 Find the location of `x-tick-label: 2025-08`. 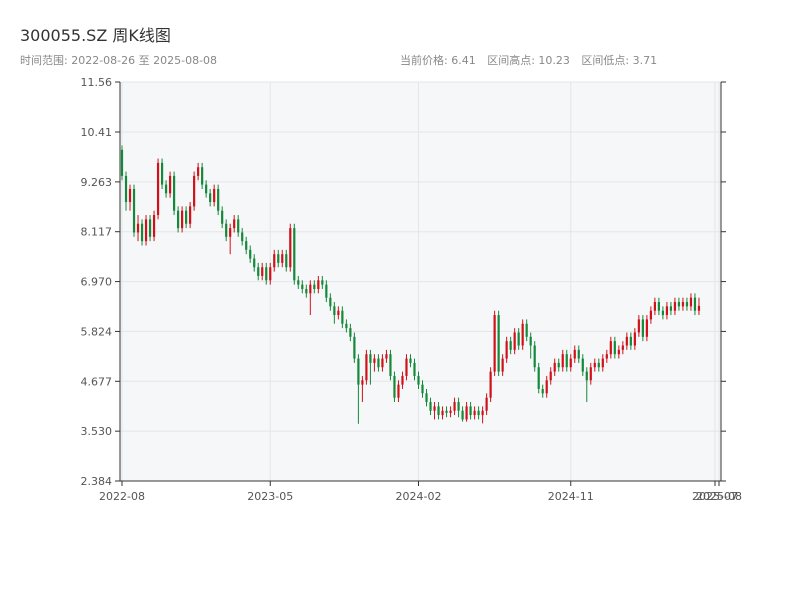

x-tick-label: 2025-08 is located at coordinates (719, 496).